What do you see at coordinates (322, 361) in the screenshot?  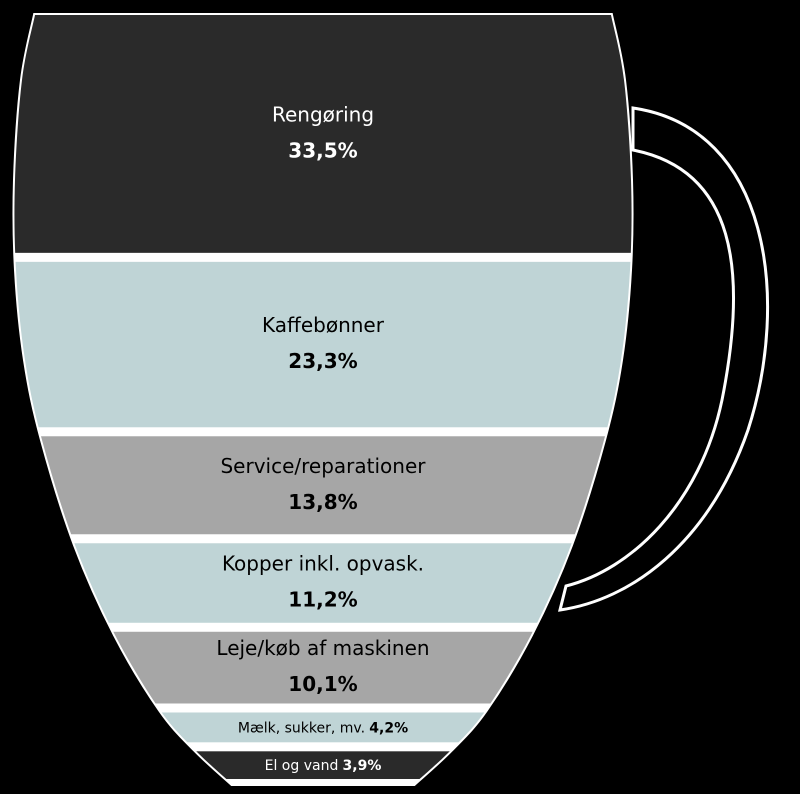 I see `segment-value: 23,3%` at bounding box center [322, 361].